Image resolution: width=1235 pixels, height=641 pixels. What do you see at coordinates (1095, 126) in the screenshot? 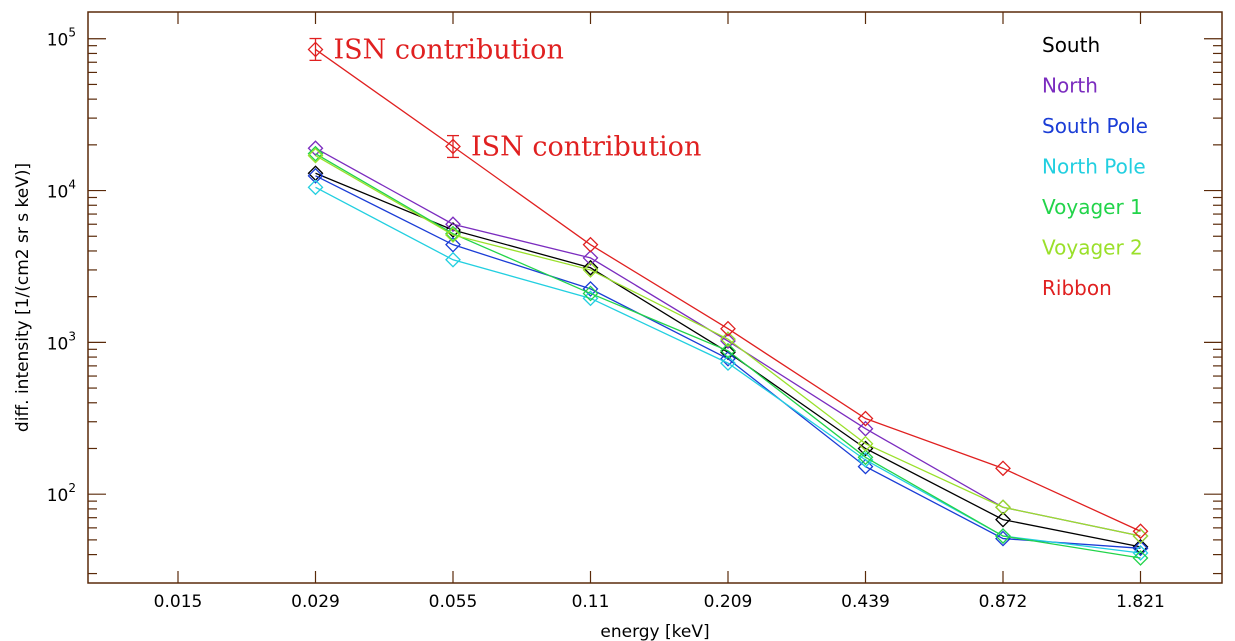
I see `legend-entry: South Pole` at bounding box center [1095, 126].